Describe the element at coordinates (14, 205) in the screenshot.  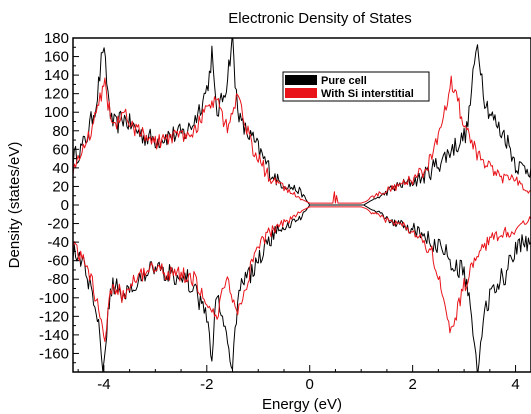
I see `y-axis-title: Density (states/eV)` at that location.